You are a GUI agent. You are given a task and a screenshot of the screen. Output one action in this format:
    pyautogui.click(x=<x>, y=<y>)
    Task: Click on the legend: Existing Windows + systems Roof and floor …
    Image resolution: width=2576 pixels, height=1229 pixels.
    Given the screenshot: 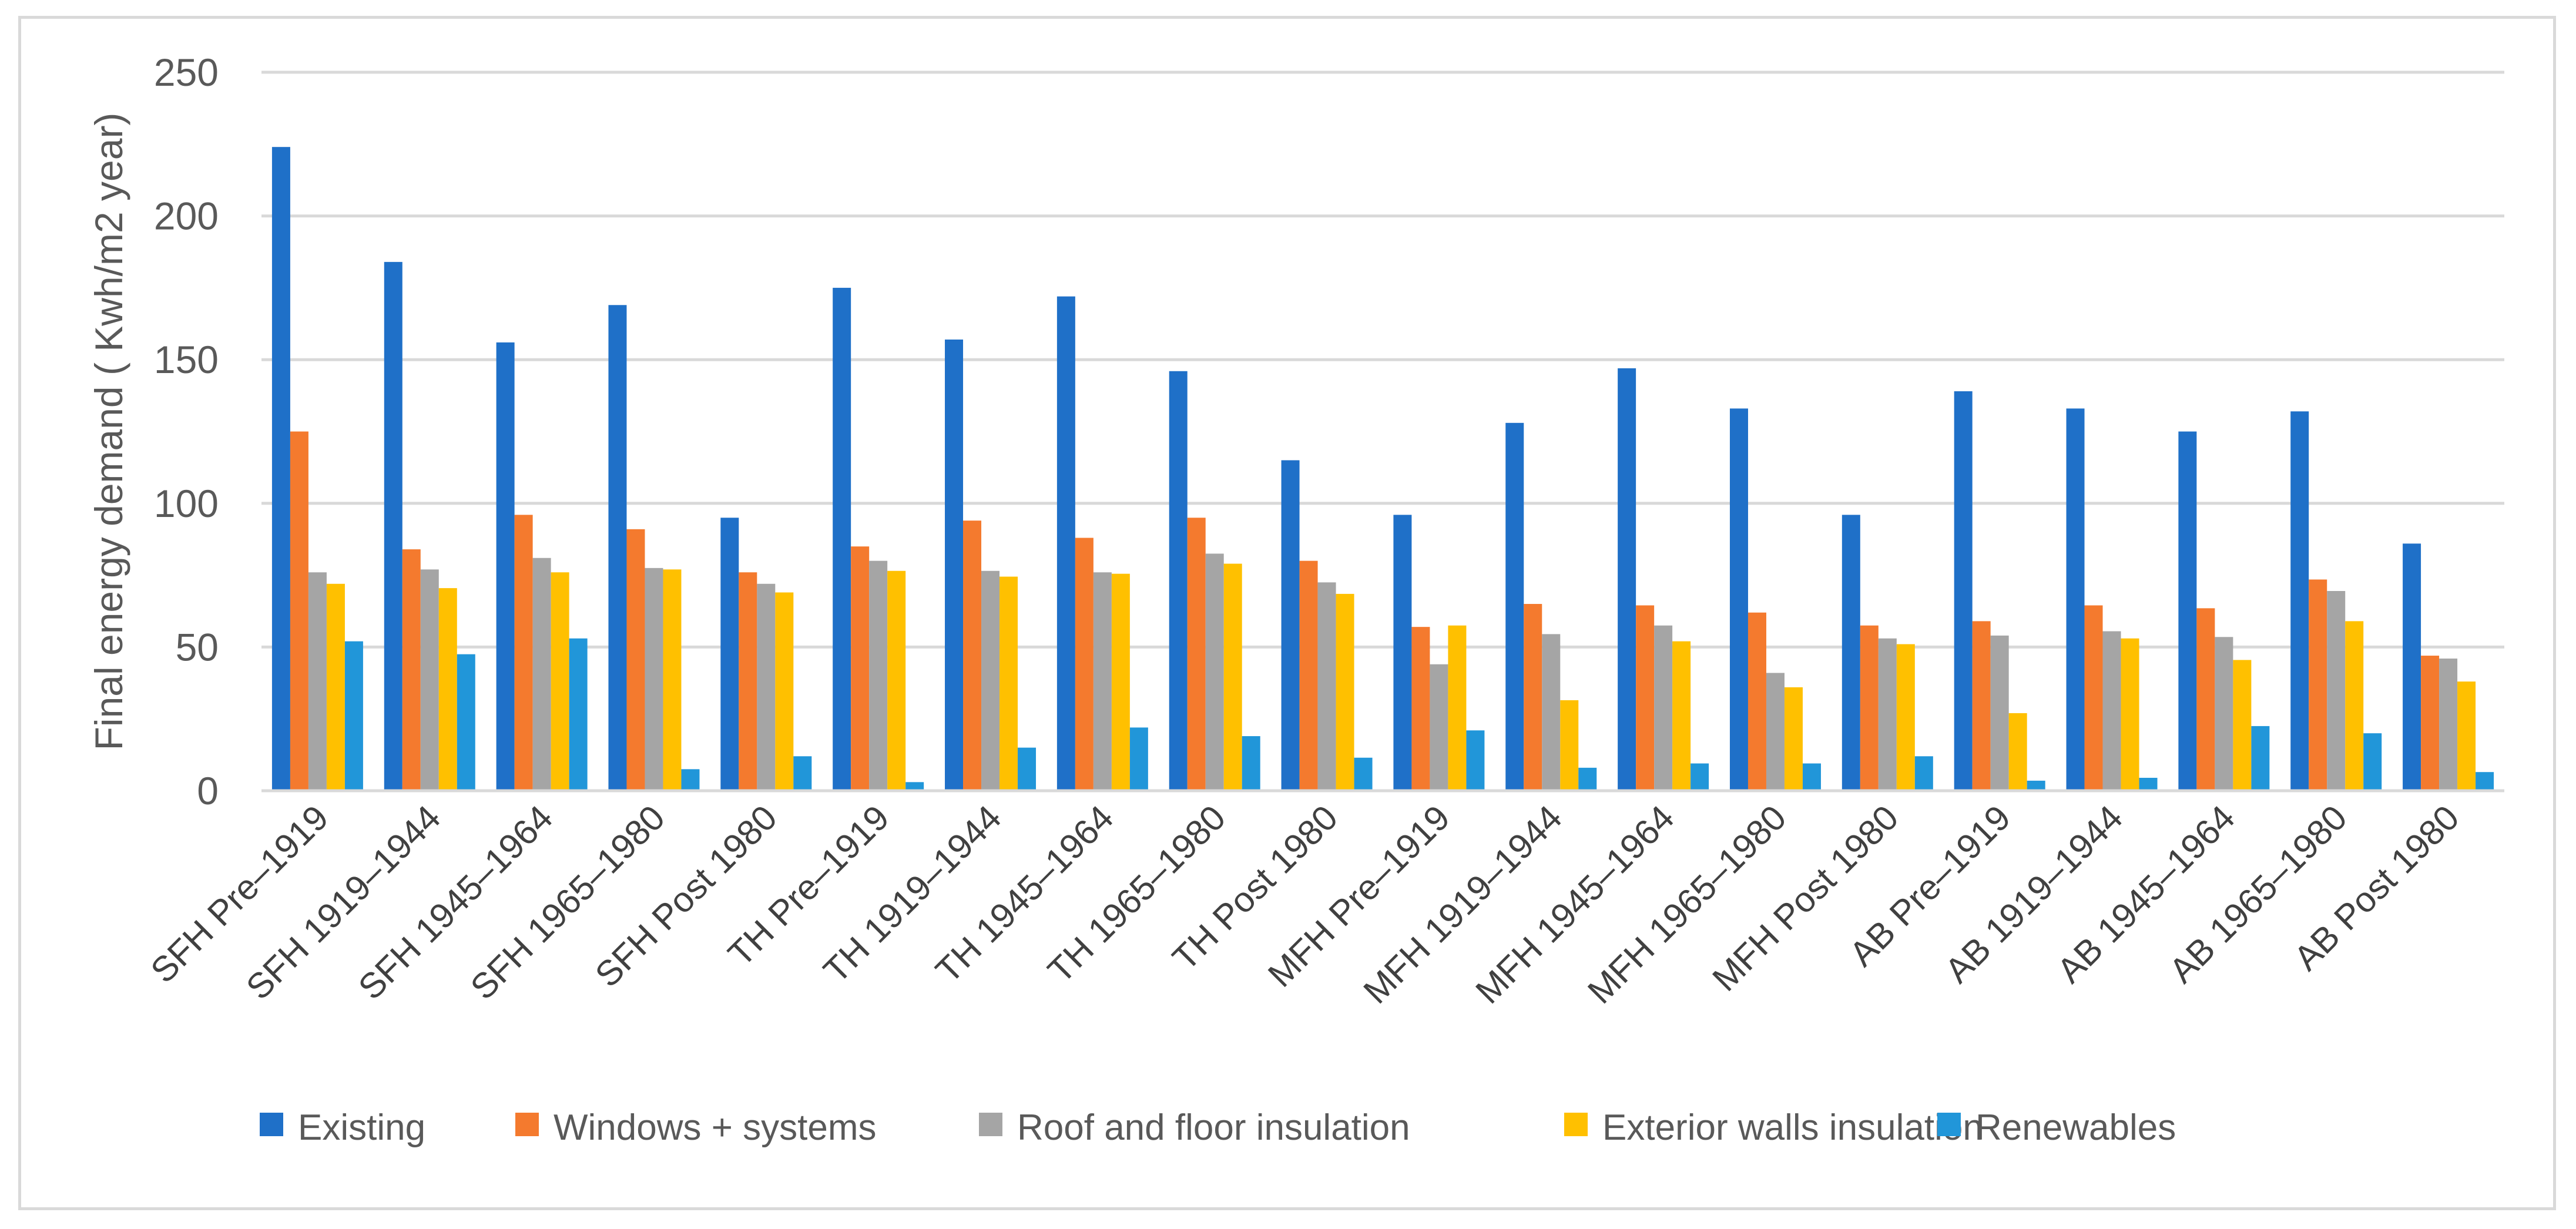 What is the action you would take?
    pyautogui.click(x=1218, y=1128)
    